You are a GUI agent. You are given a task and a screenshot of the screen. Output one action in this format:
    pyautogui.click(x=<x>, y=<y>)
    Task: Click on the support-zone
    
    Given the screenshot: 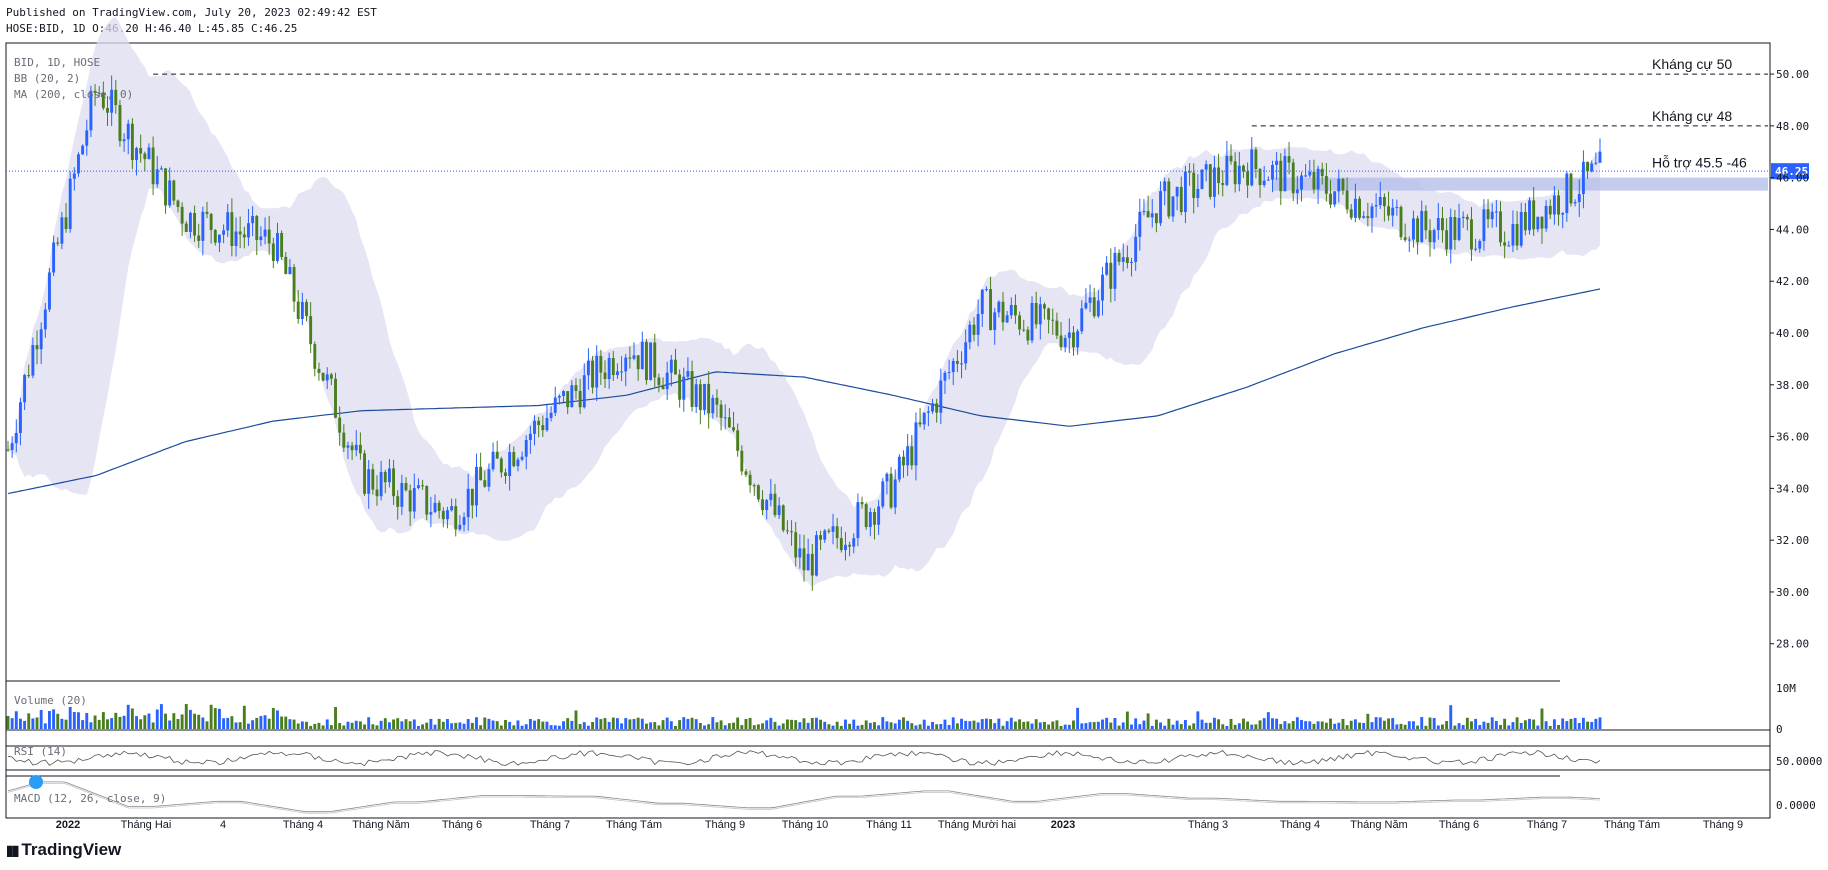 What is the action you would take?
    pyautogui.click(x=1520, y=184)
    